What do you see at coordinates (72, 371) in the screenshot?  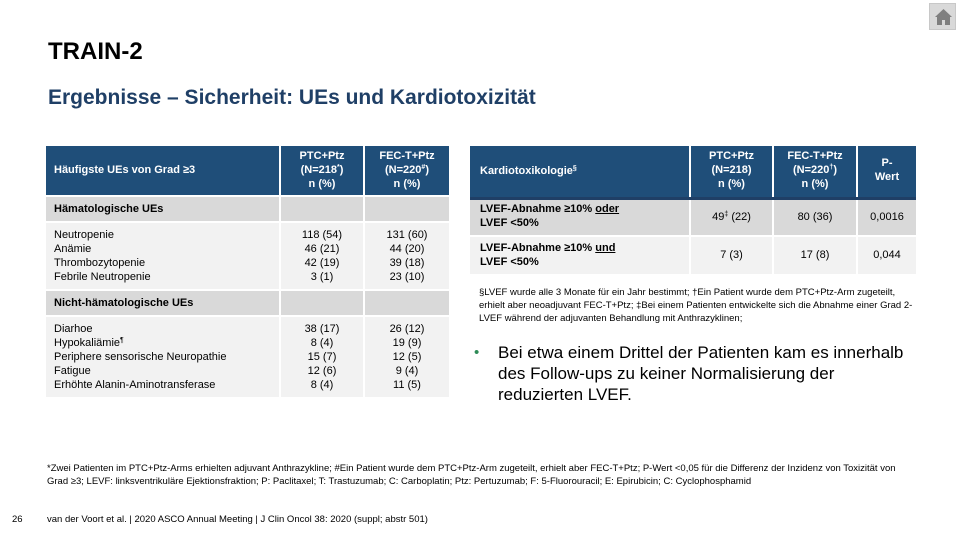 I see `ae-label: Fatigue` at bounding box center [72, 371].